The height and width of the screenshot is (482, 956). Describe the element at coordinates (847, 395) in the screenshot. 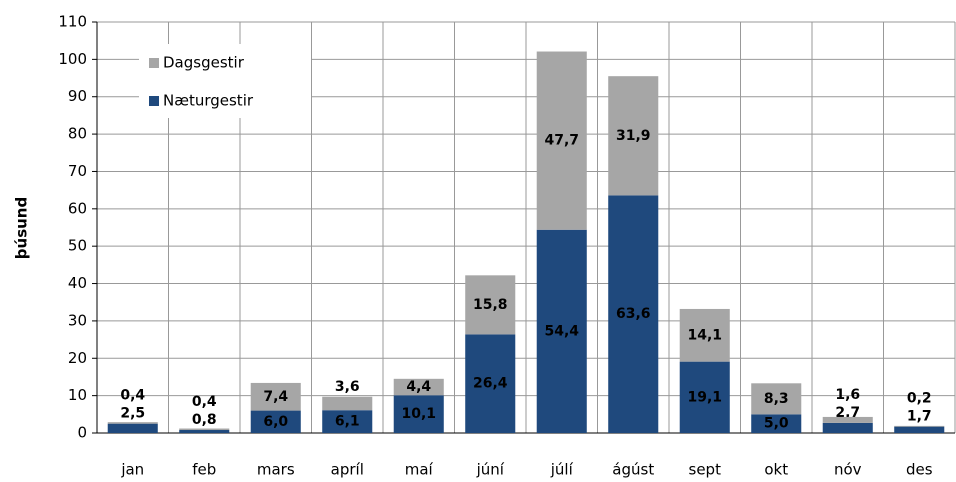

I see `value-label: 1,6` at that location.